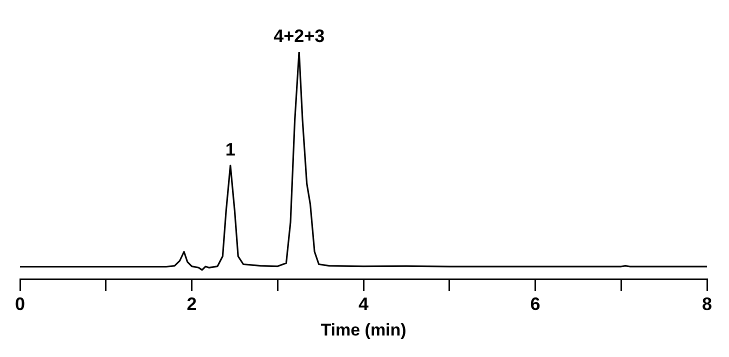 The height and width of the screenshot is (357, 729). I want to click on x-axis-title: Time (min), so click(363, 330).